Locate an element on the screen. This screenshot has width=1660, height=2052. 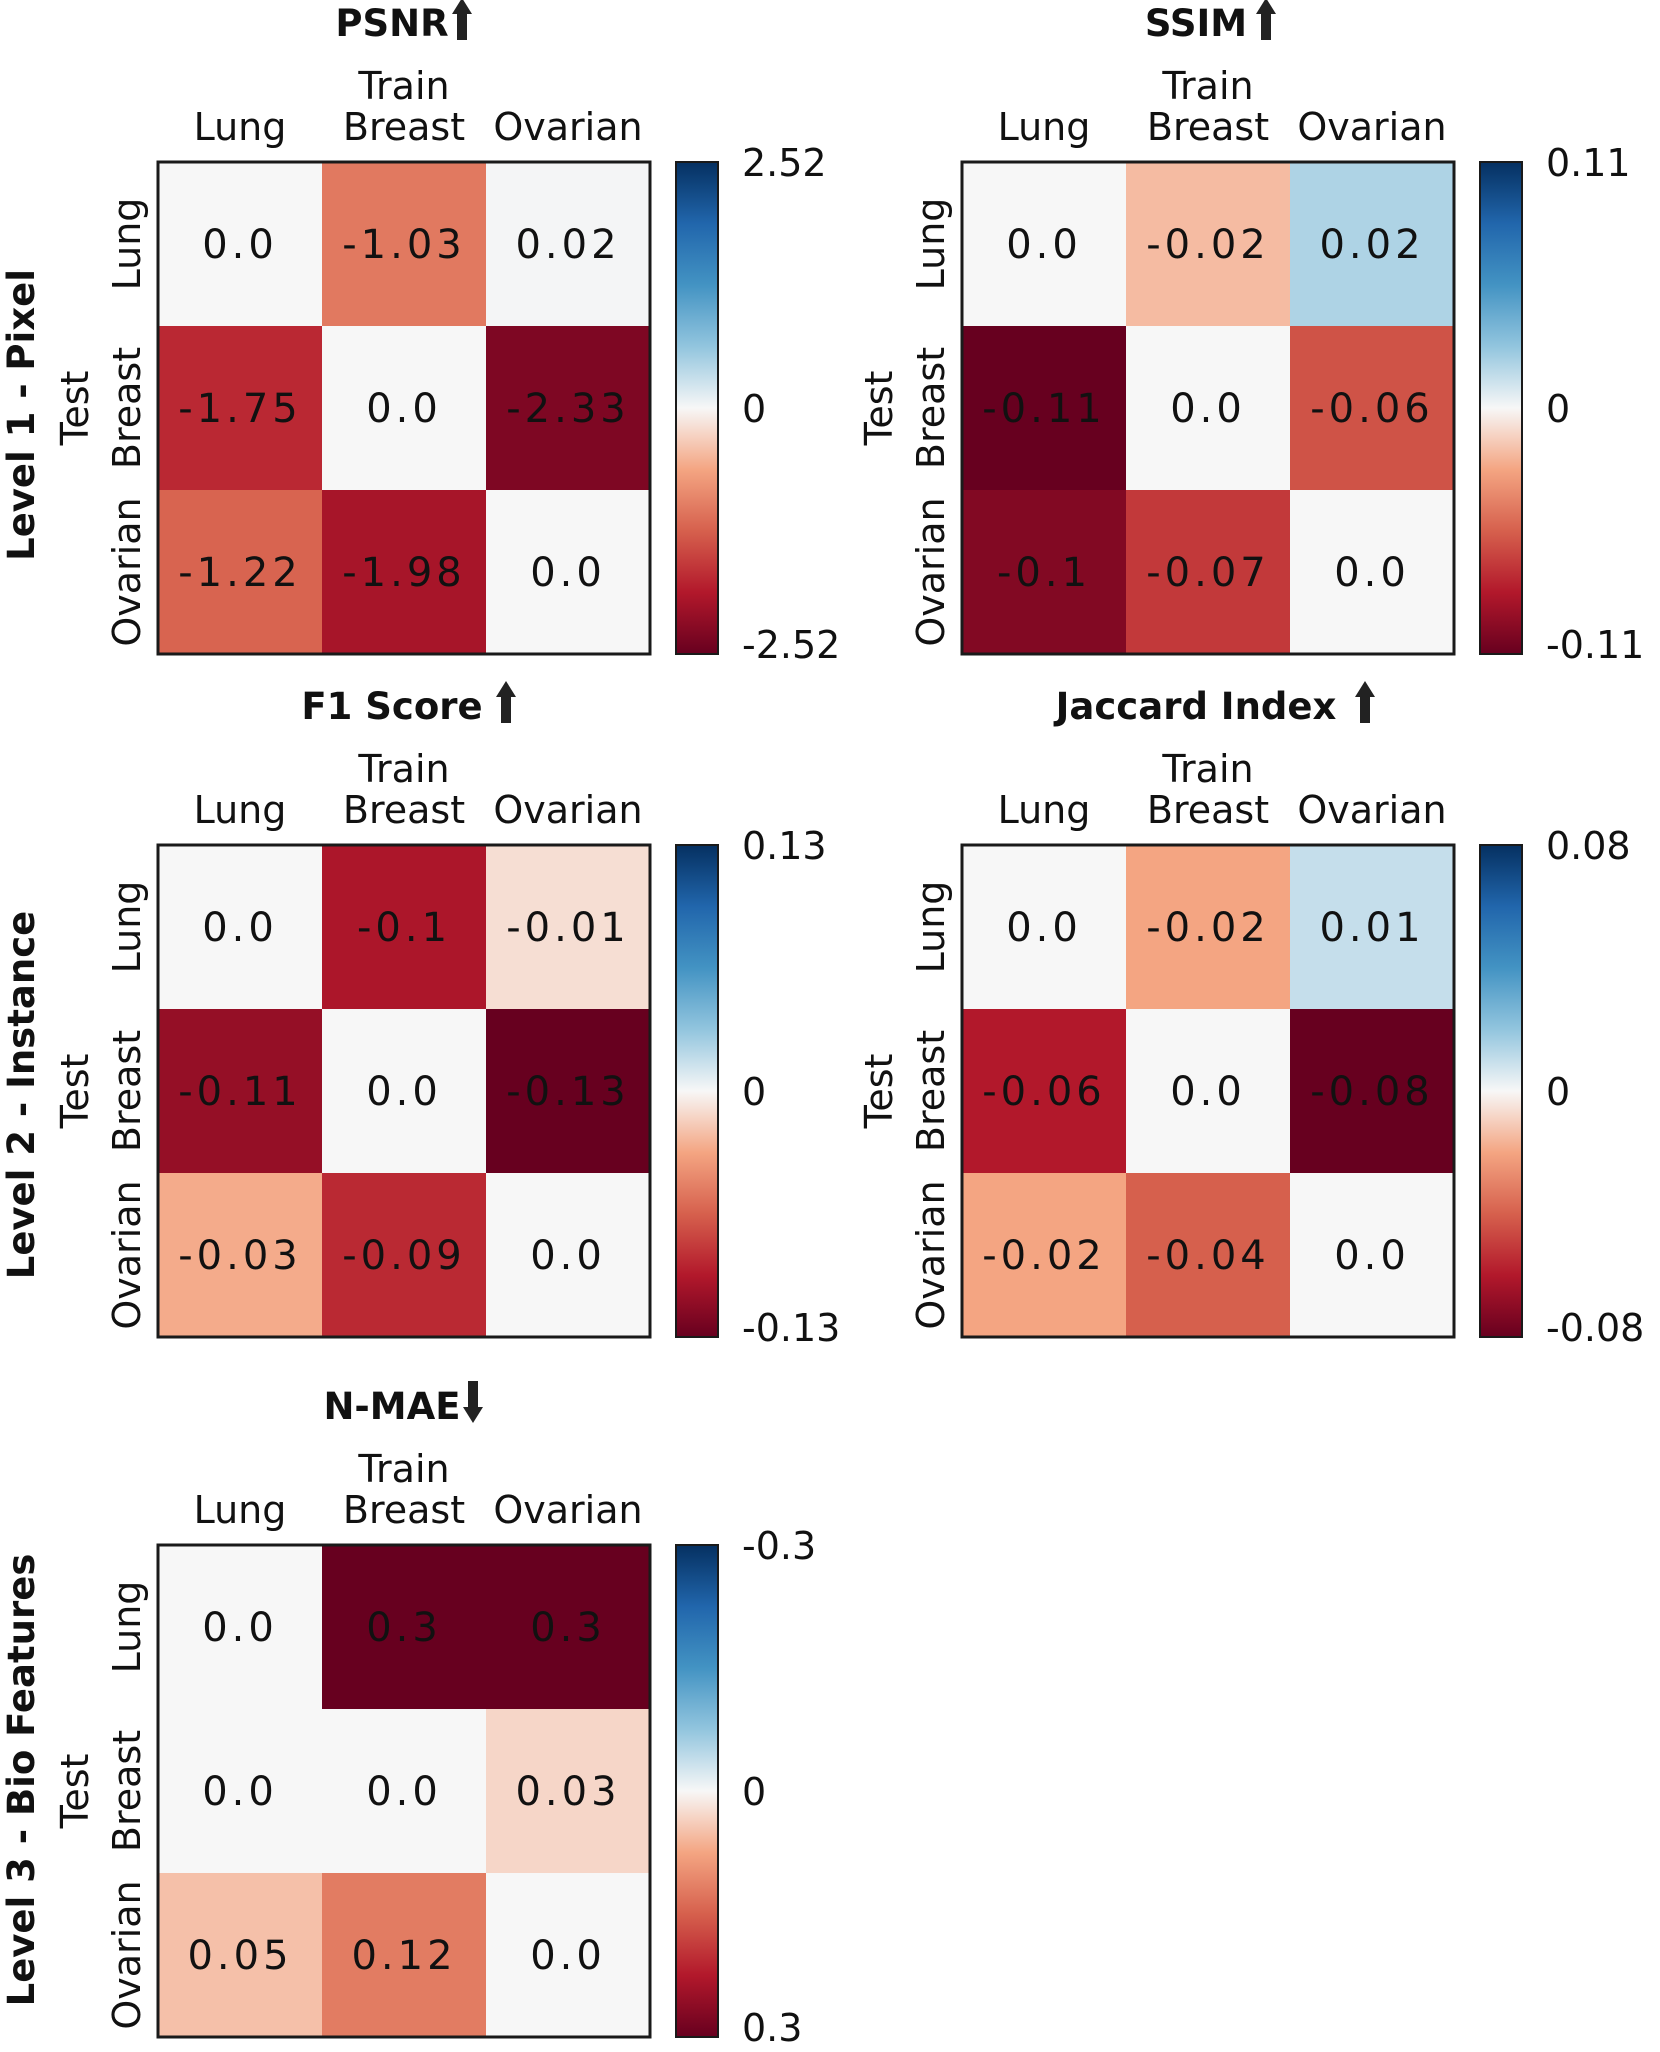
jaccard-index-y-tick-breast: Breast is located at coordinates (931, 1091).